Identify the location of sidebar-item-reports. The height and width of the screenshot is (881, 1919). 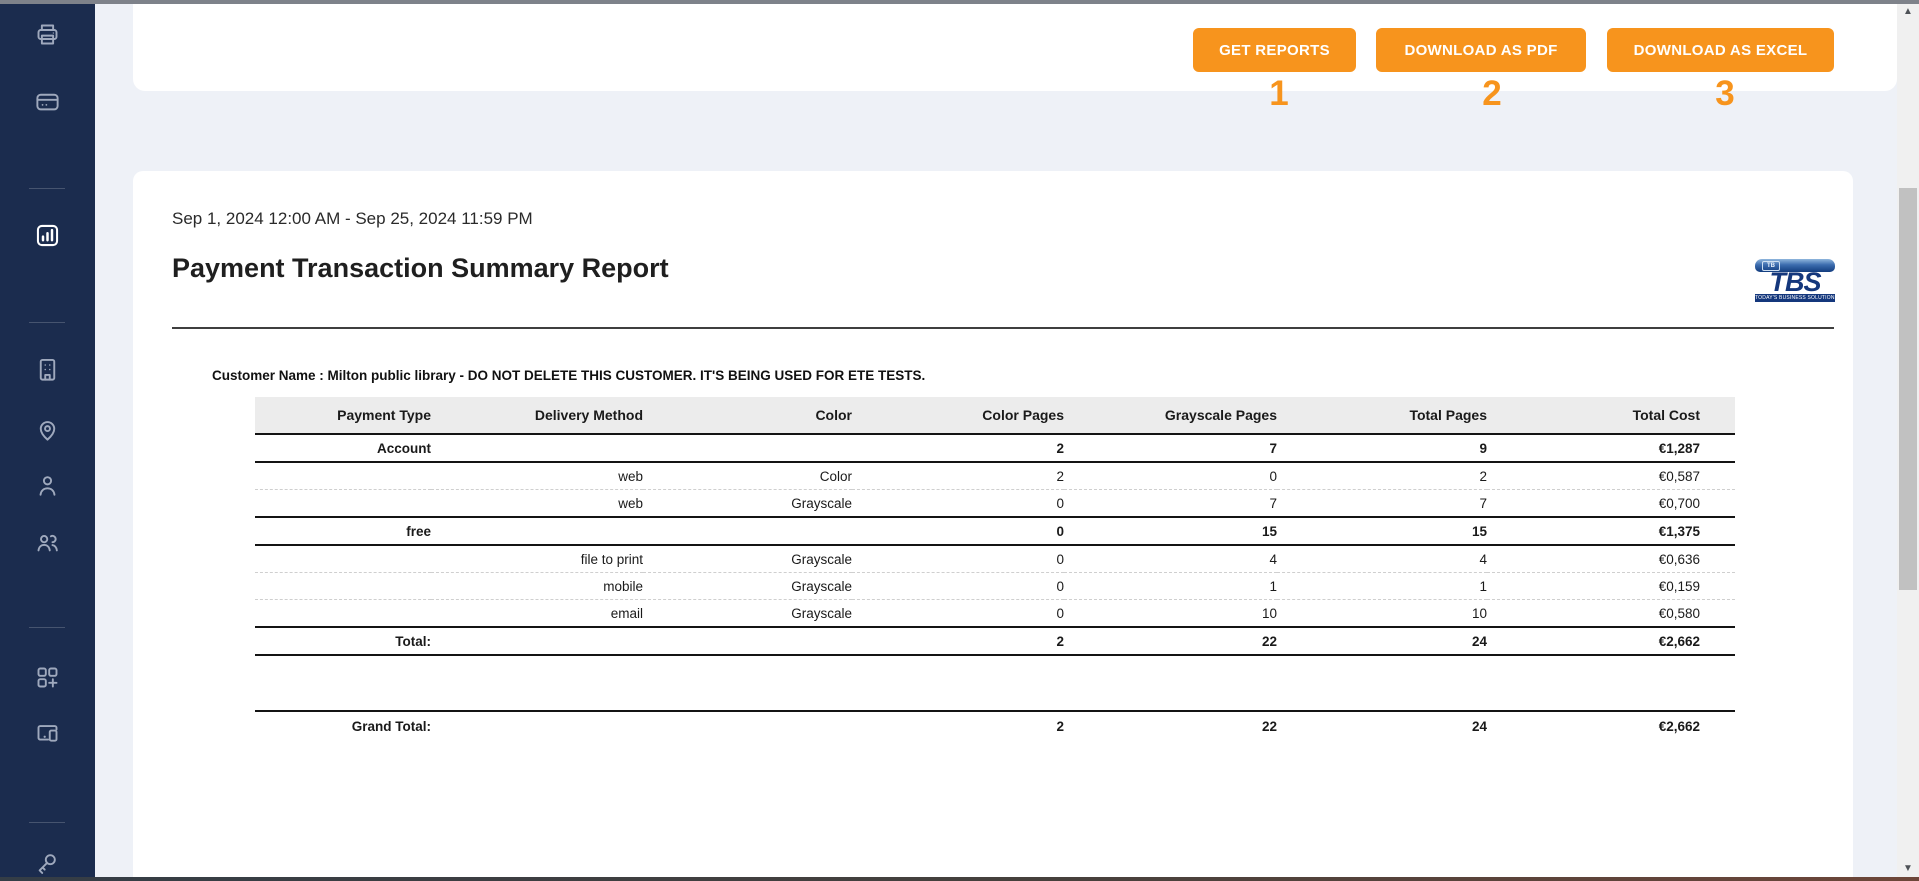
(47, 238).